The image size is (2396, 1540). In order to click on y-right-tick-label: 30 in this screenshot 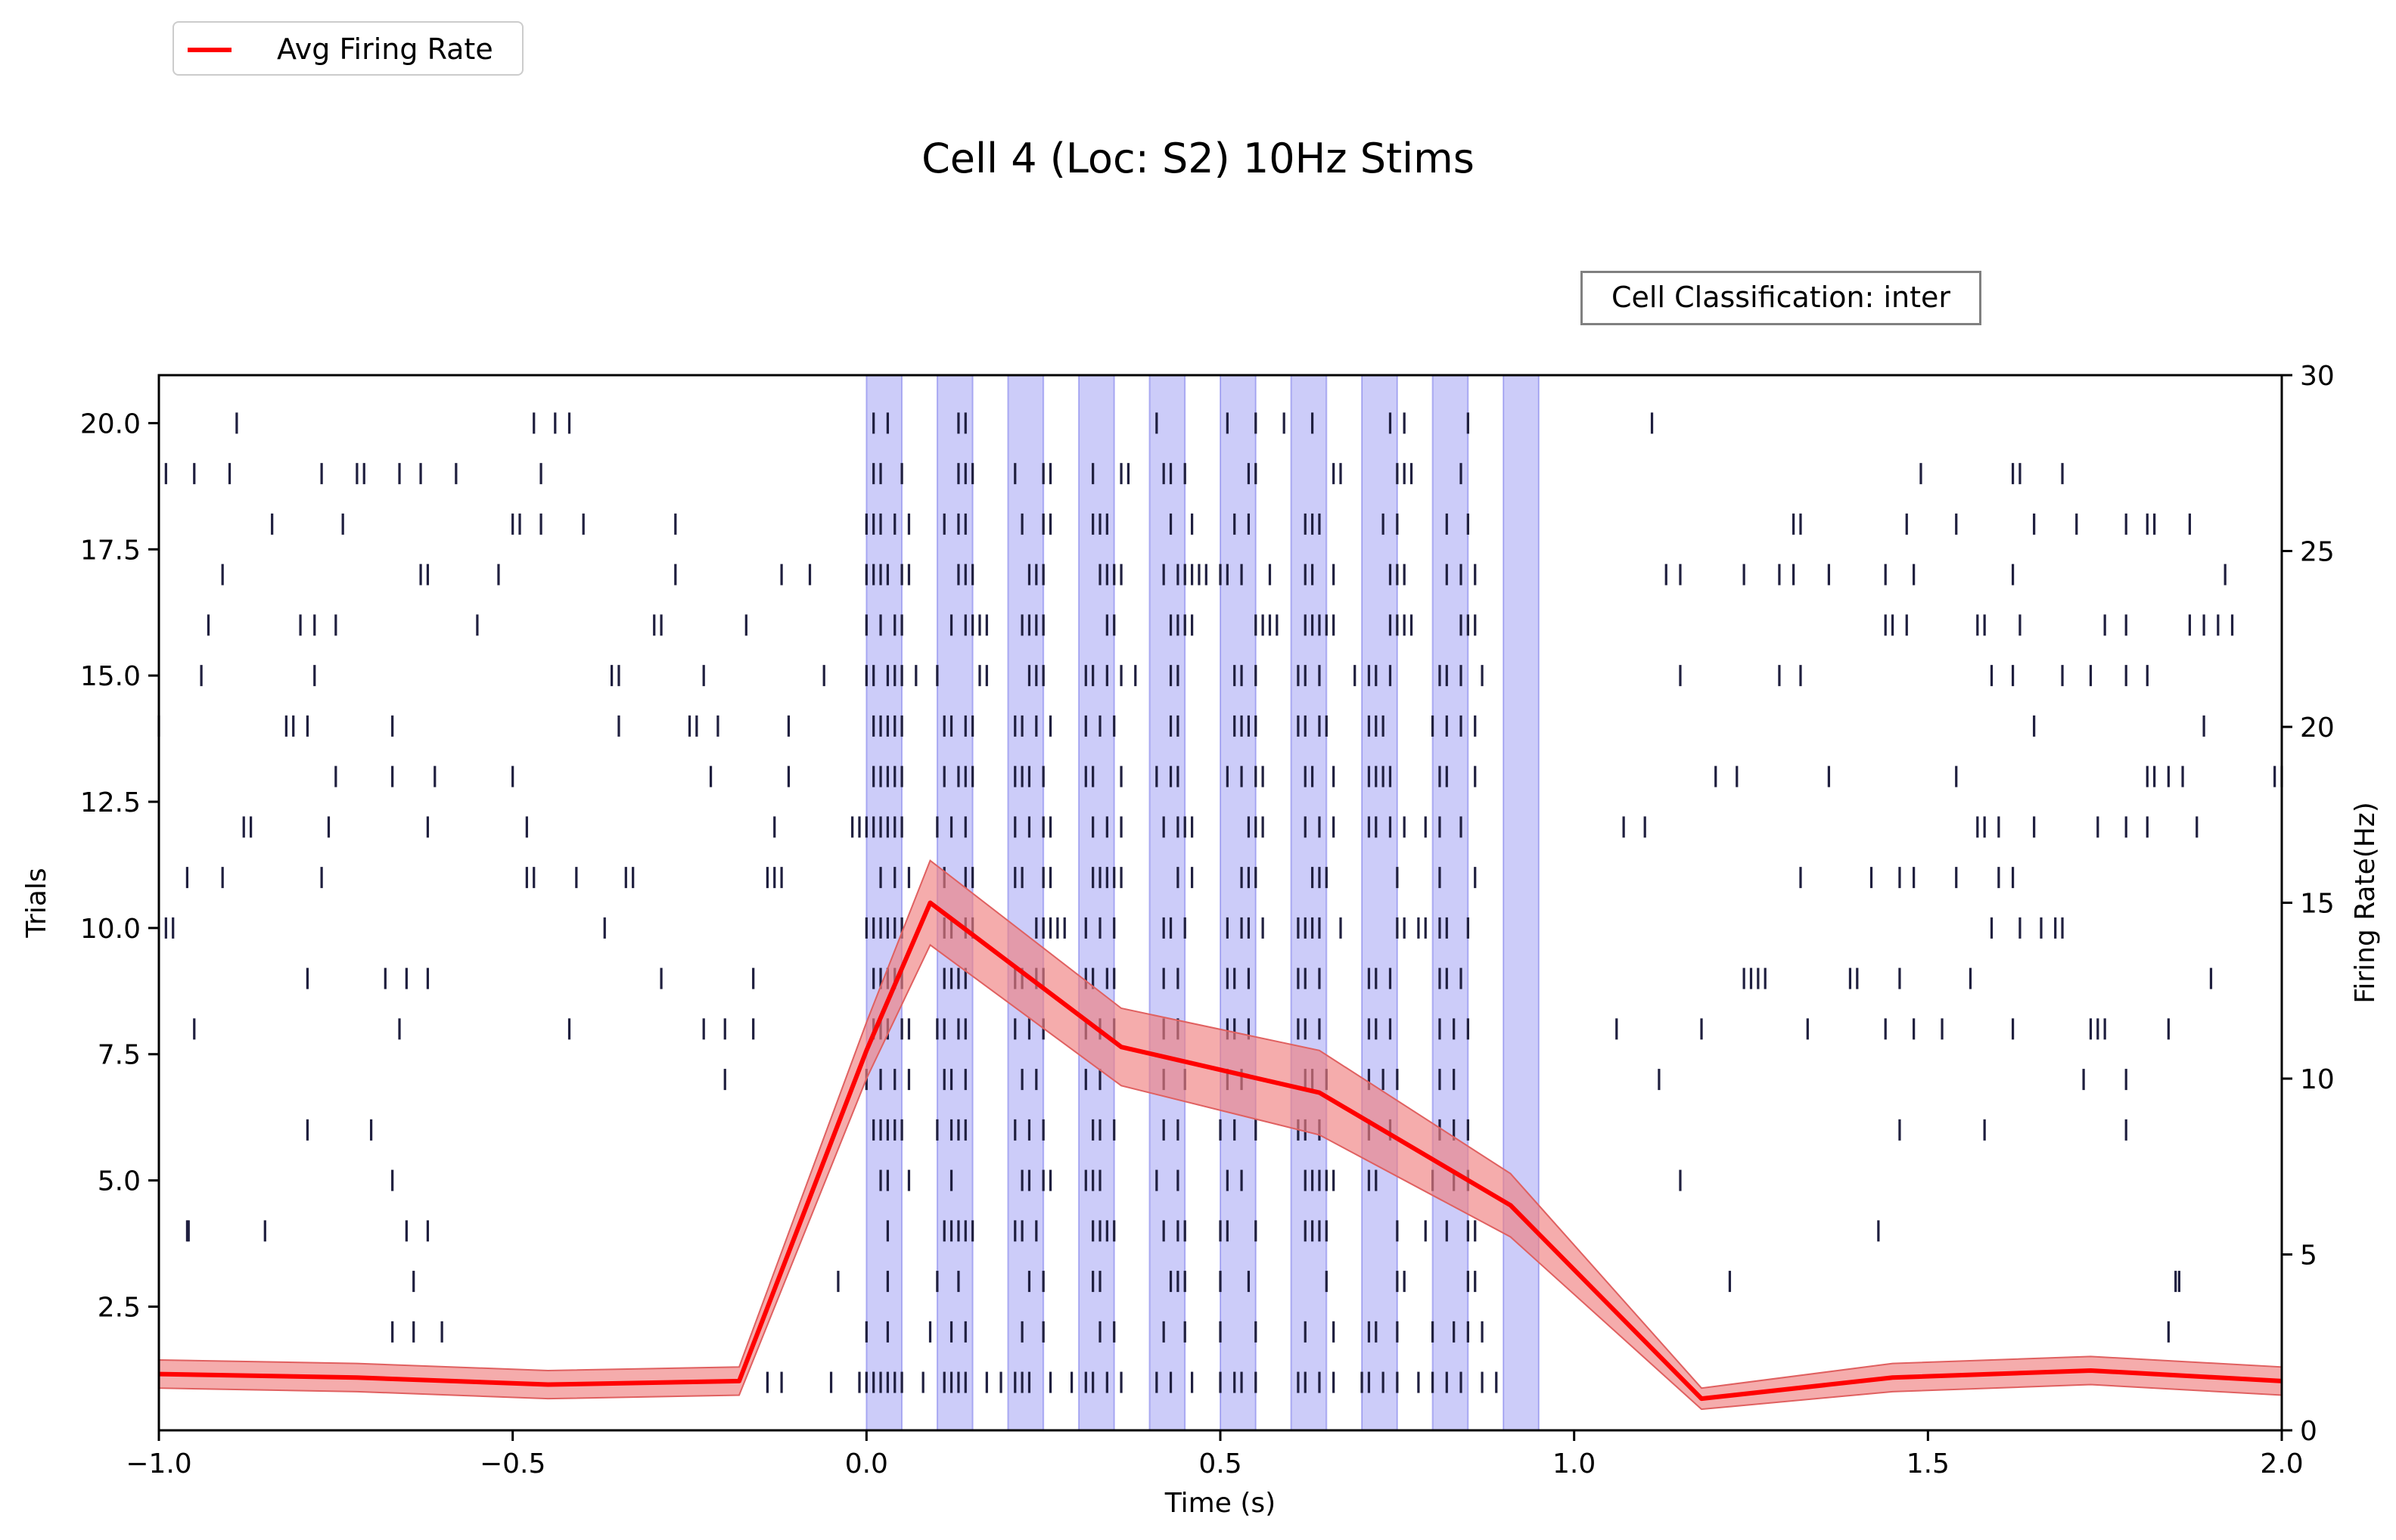, I will do `click(2317, 376)`.